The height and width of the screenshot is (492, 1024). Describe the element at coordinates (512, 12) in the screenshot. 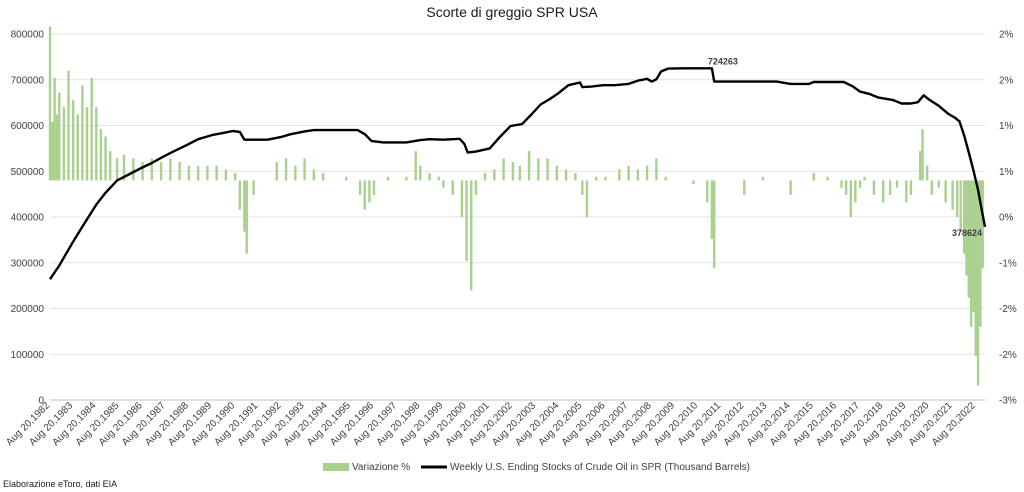

I see `chart-title: Scorte di greggio SPR USA` at that location.